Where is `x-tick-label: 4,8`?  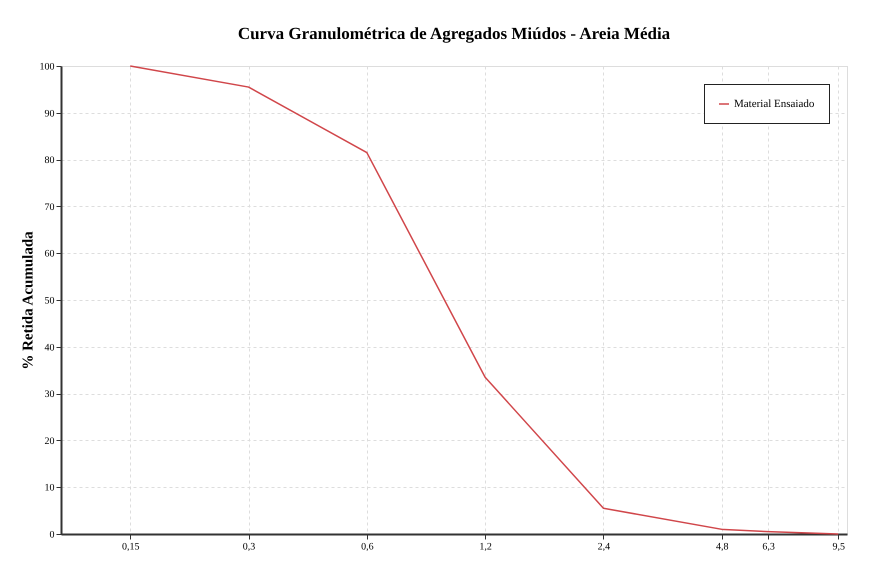
x-tick-label: 4,8 is located at coordinates (722, 547).